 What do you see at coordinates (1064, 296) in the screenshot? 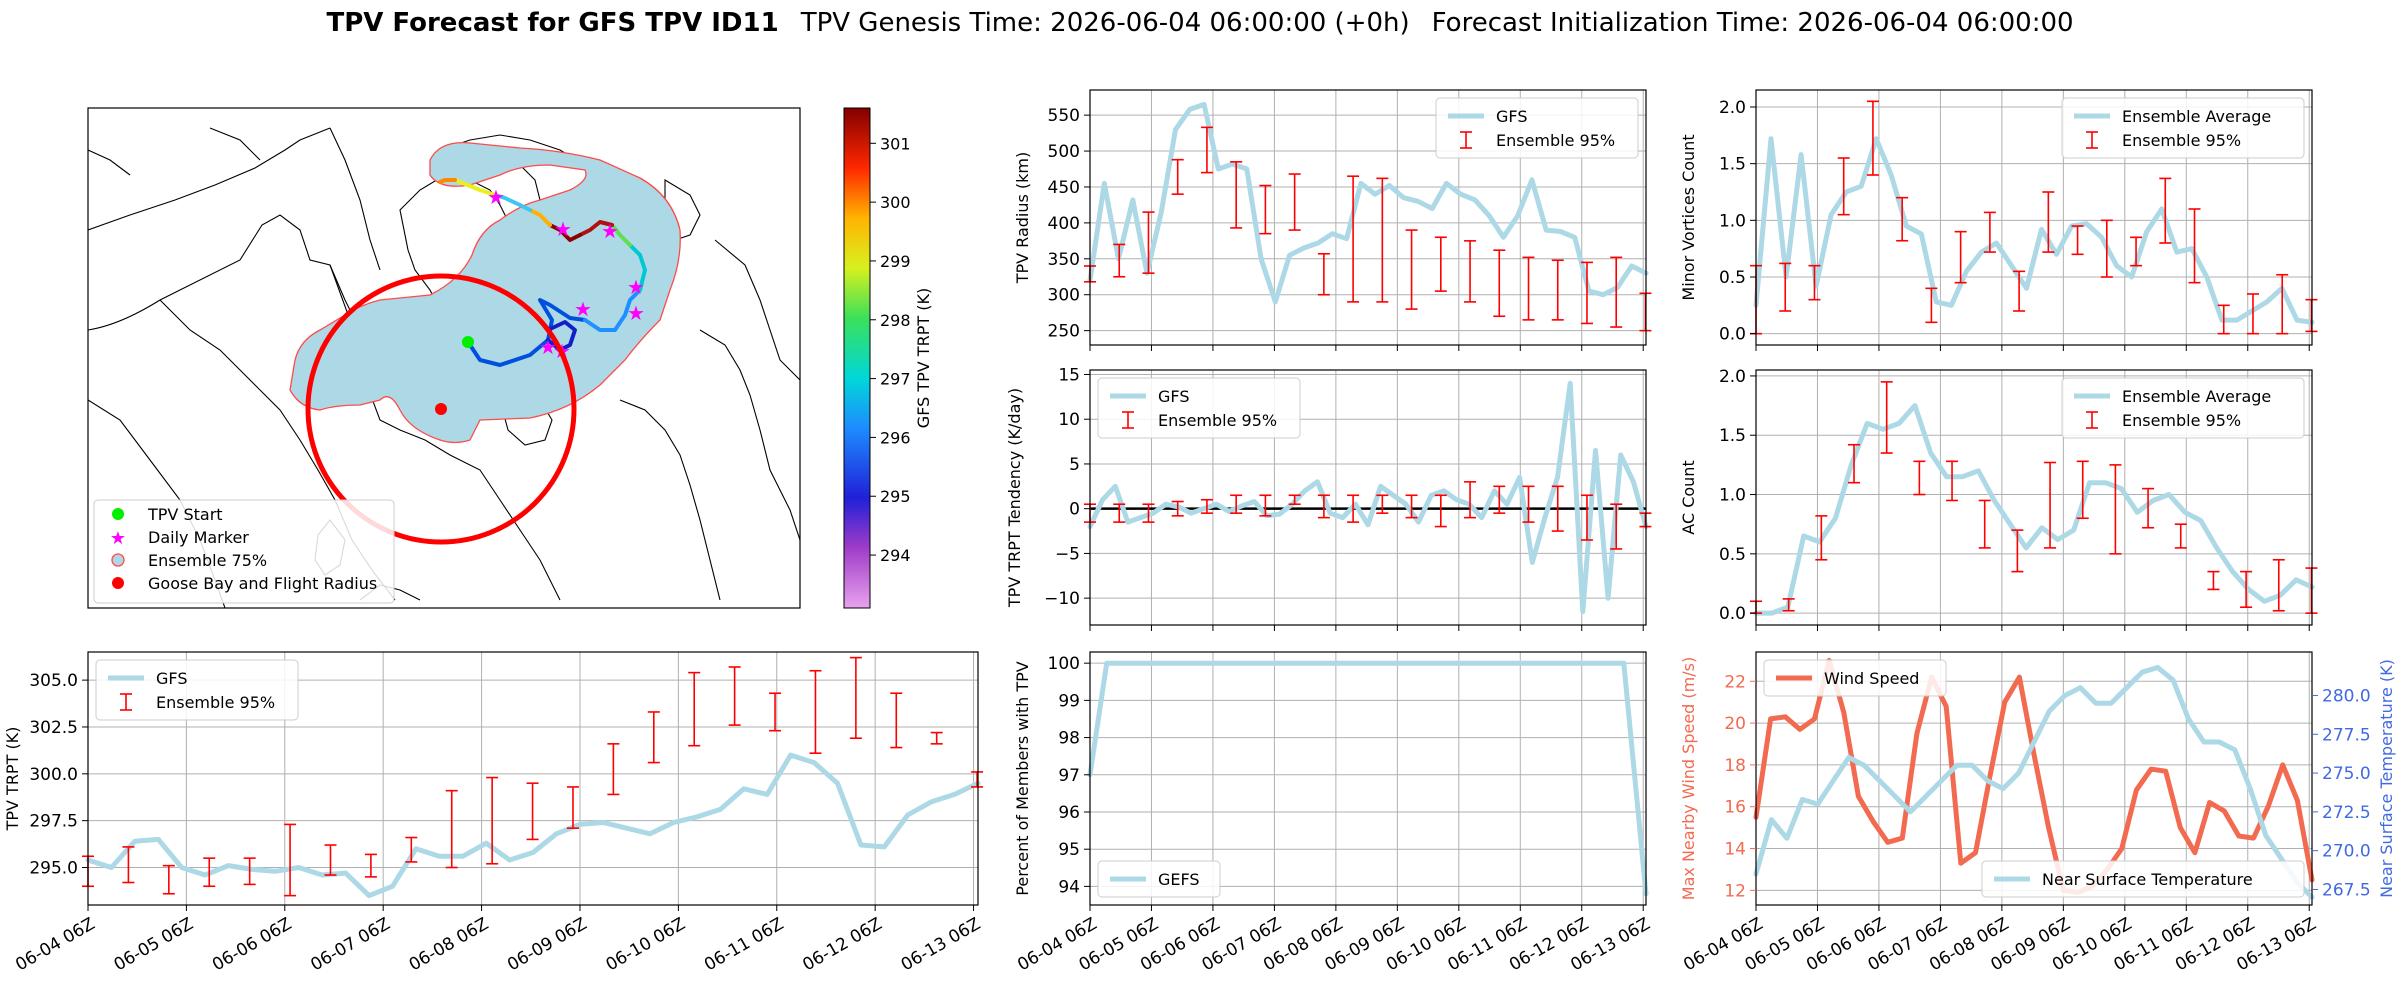
I see `y-tick-label: 300` at bounding box center [1064, 296].